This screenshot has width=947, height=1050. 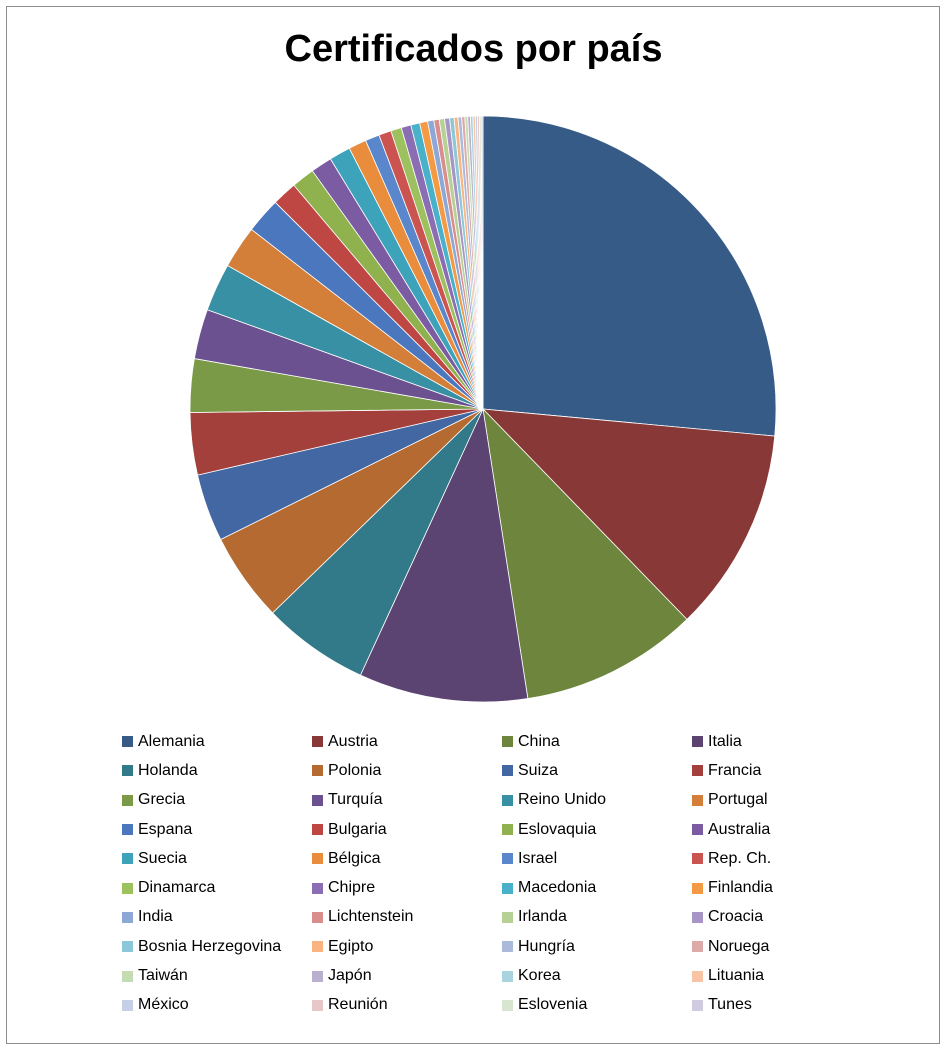 I want to click on legend-item: Lituania, so click(x=787, y=975).